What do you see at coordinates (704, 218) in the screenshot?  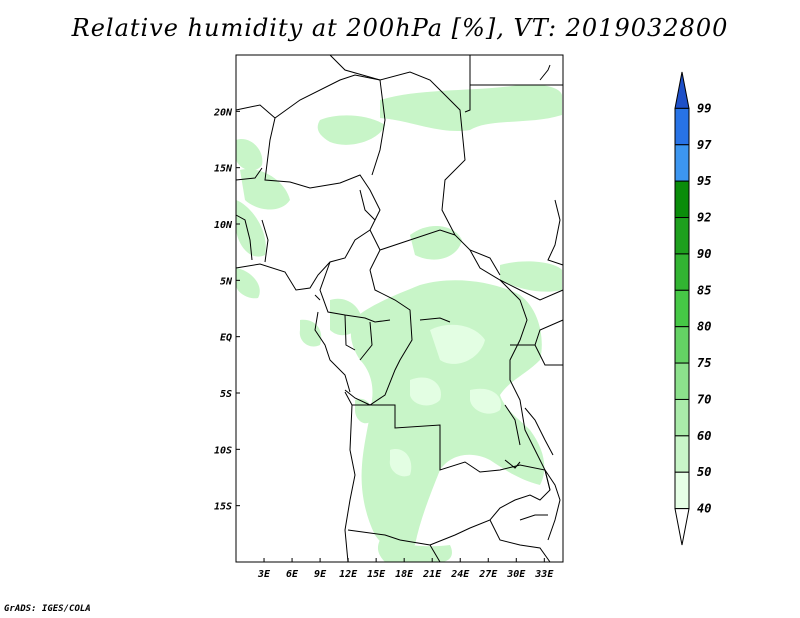 I see `colorbar-label: 92` at bounding box center [704, 218].